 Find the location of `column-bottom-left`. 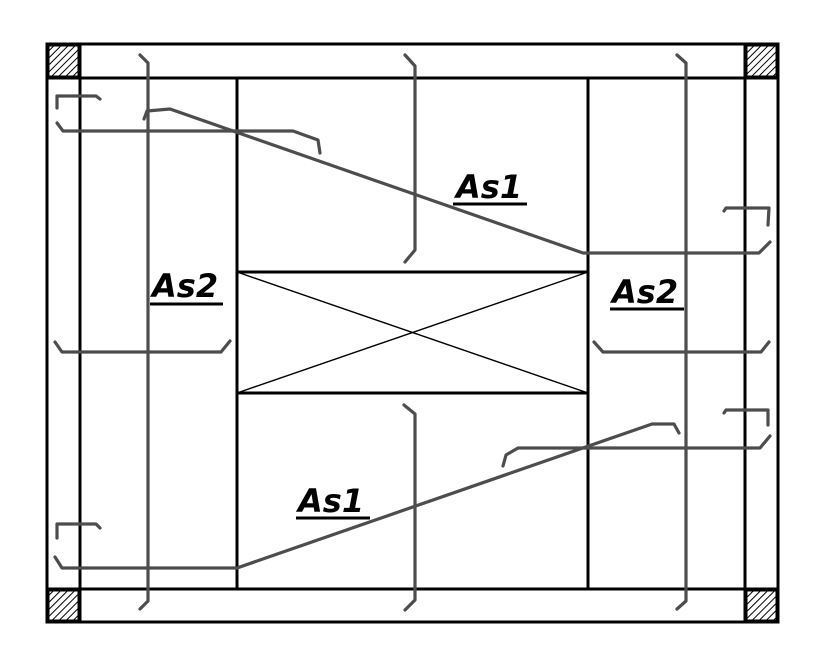

column-bottom-left is located at coordinates (63, 605).